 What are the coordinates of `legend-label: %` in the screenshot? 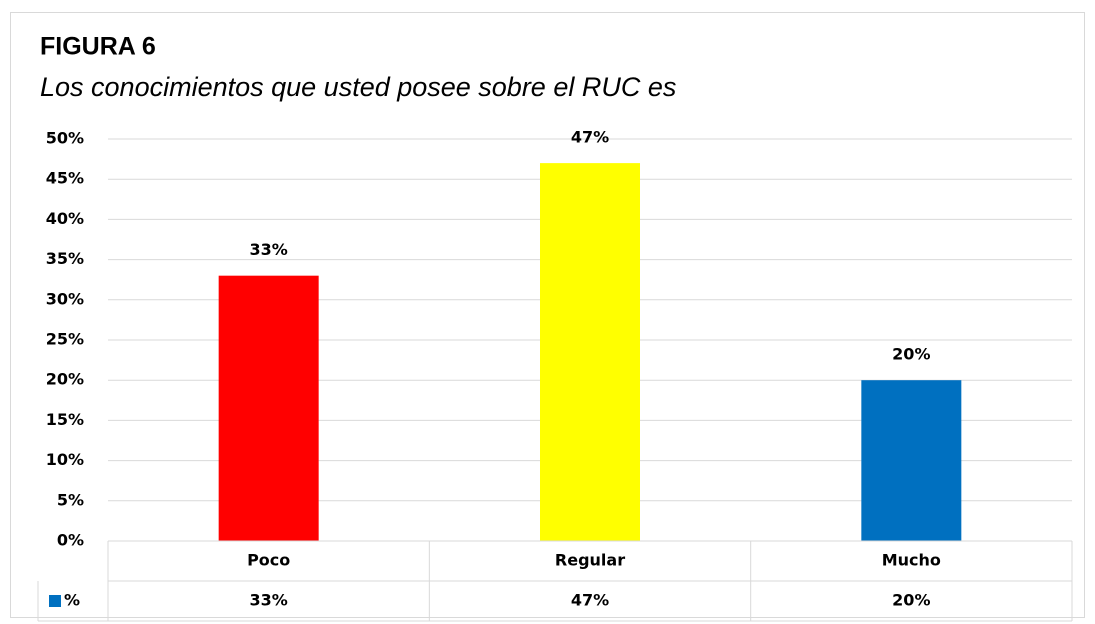 It's located at (72, 600).